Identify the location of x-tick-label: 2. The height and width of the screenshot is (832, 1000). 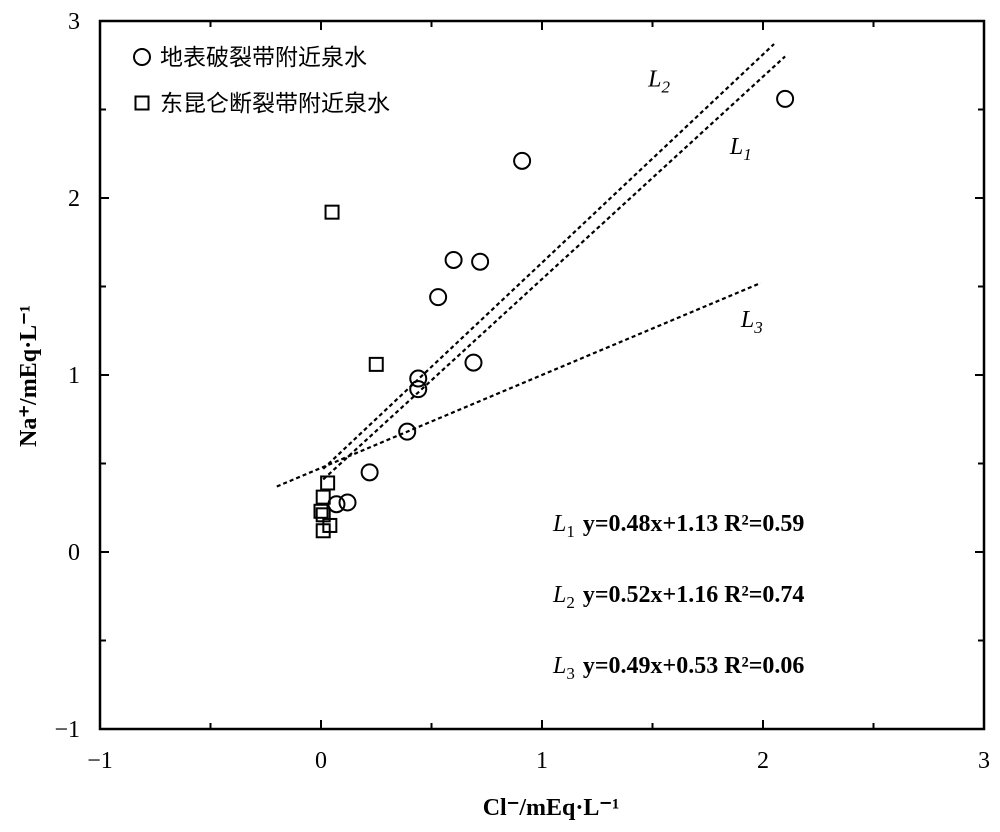
(763, 761).